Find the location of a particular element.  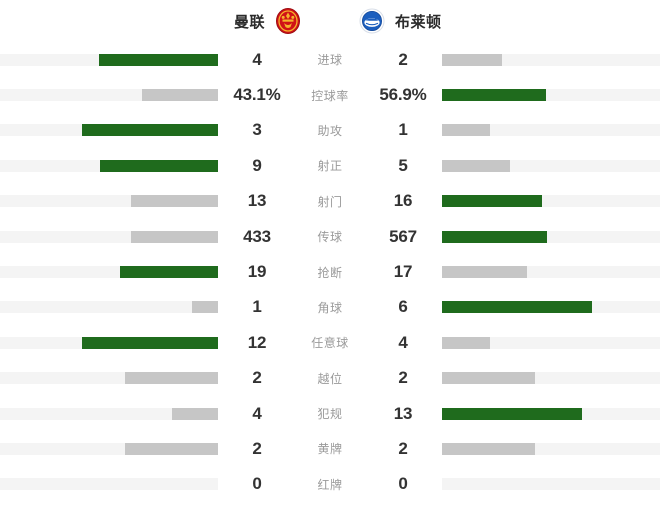

stat-label: 进球 is located at coordinates (330, 60).